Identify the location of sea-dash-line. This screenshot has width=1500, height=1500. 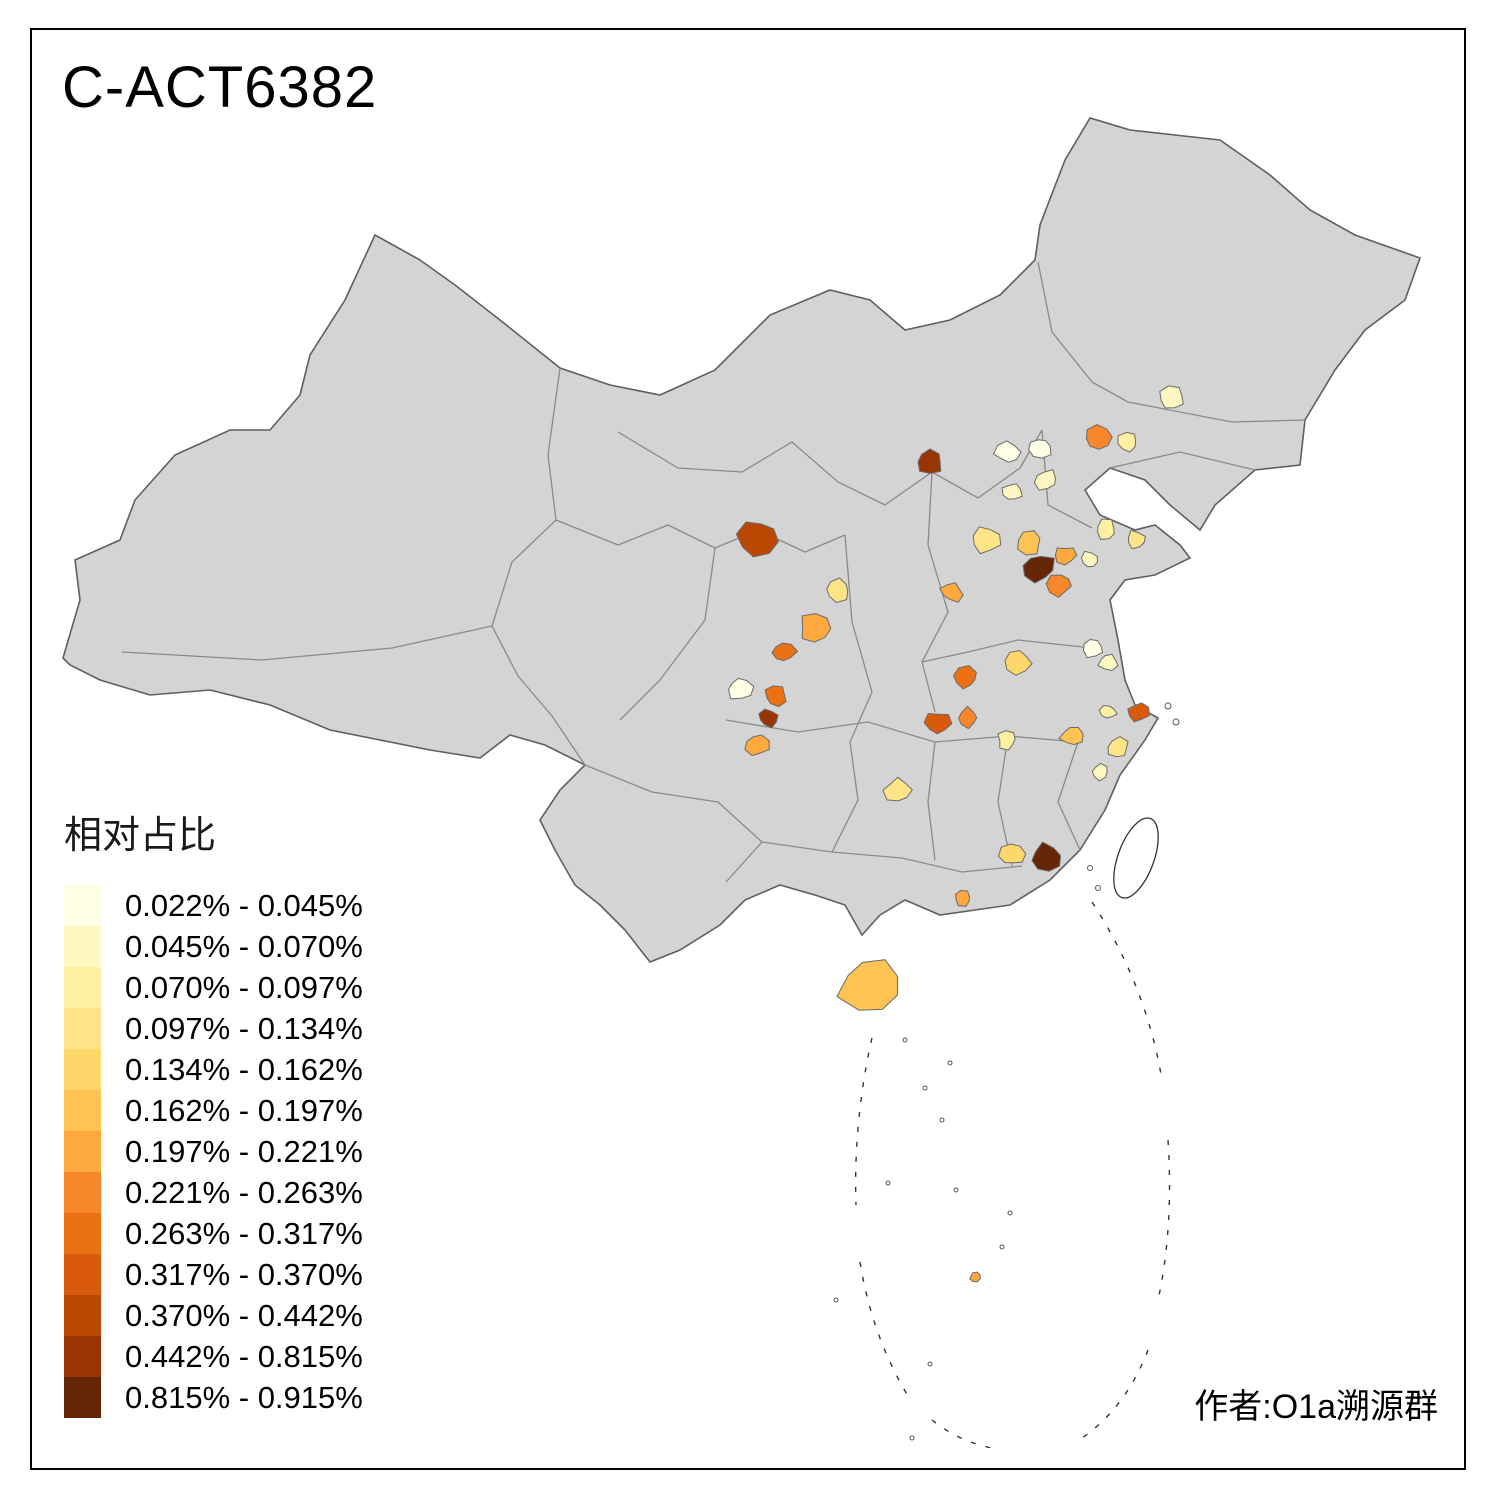
(1012, 1175).